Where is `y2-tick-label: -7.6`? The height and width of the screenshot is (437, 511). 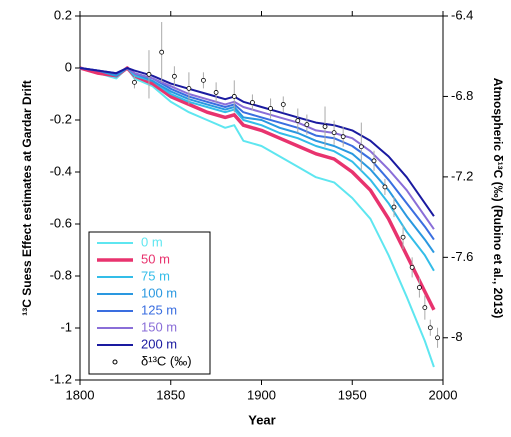 y2-tick-label: -7.6 is located at coordinates (462, 256).